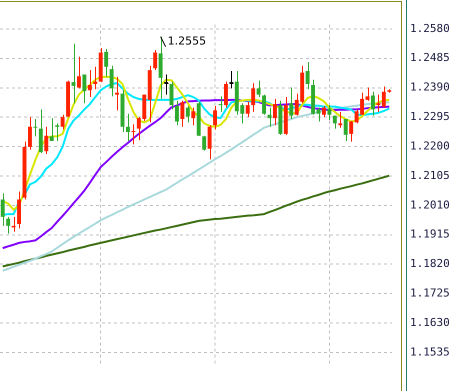 The image size is (454, 391). I want to click on y-tick-label: 1.1915, so click(430, 234).